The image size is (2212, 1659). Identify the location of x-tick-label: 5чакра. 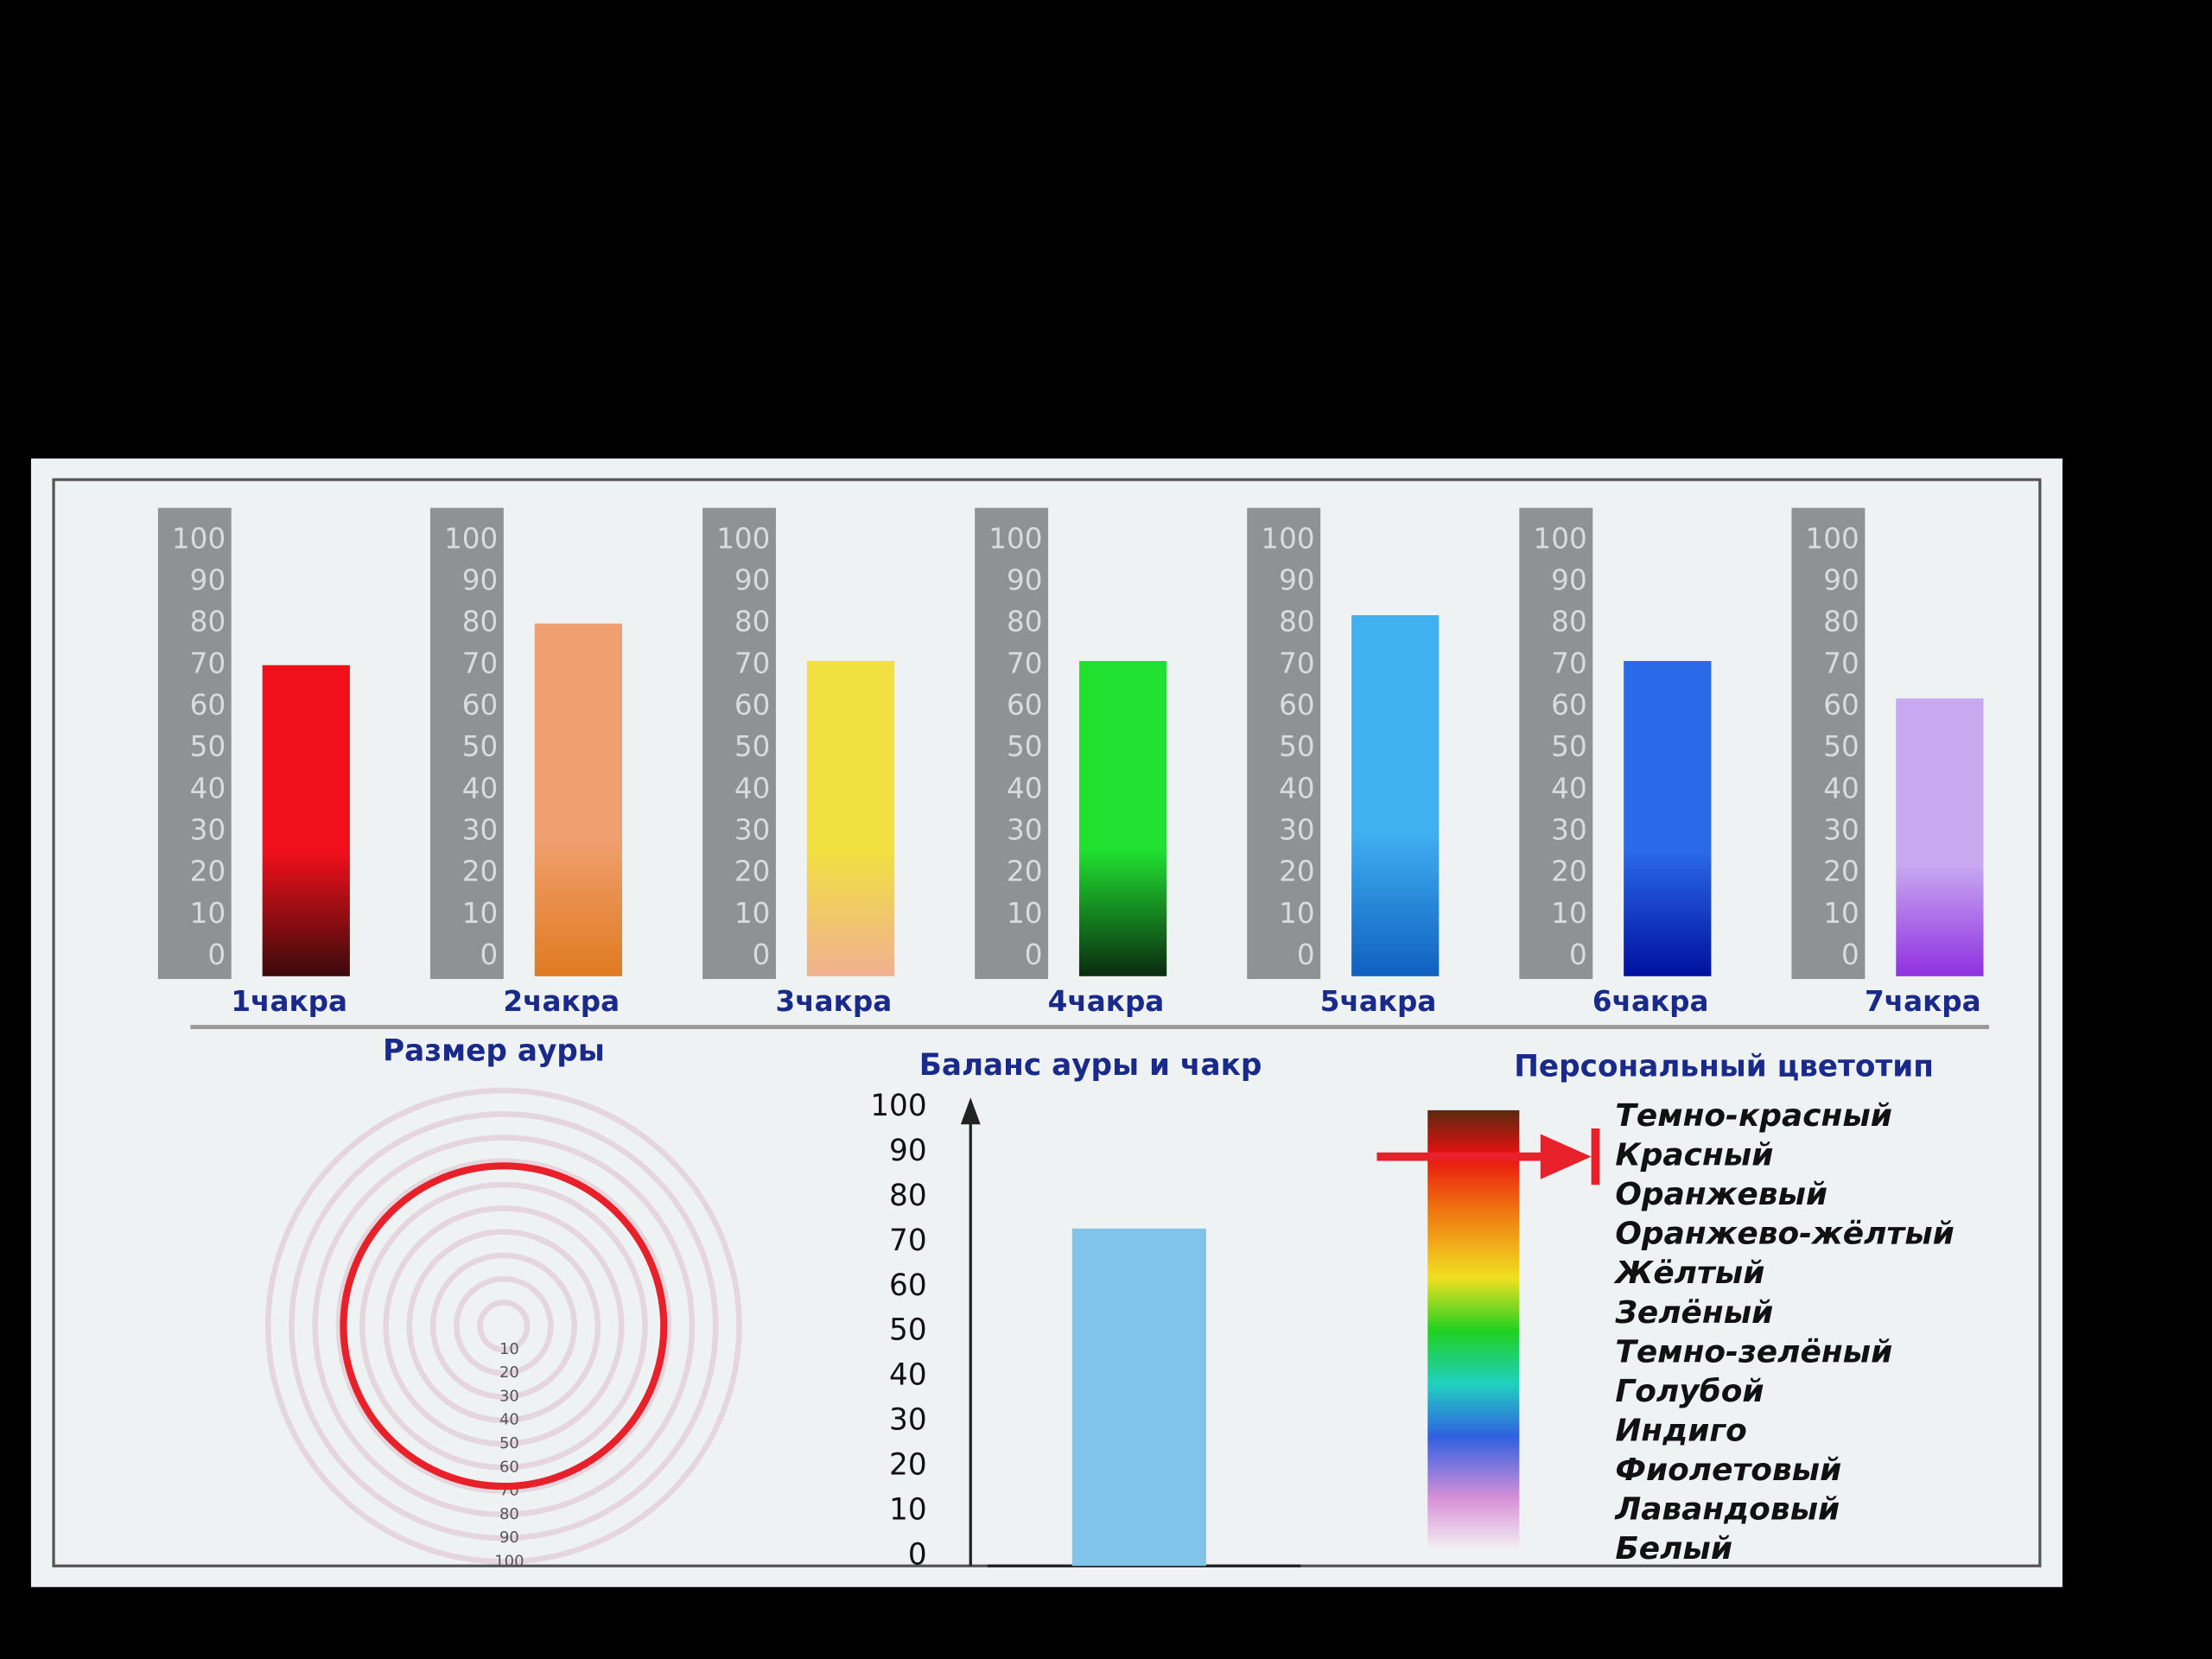
(1378, 1001).